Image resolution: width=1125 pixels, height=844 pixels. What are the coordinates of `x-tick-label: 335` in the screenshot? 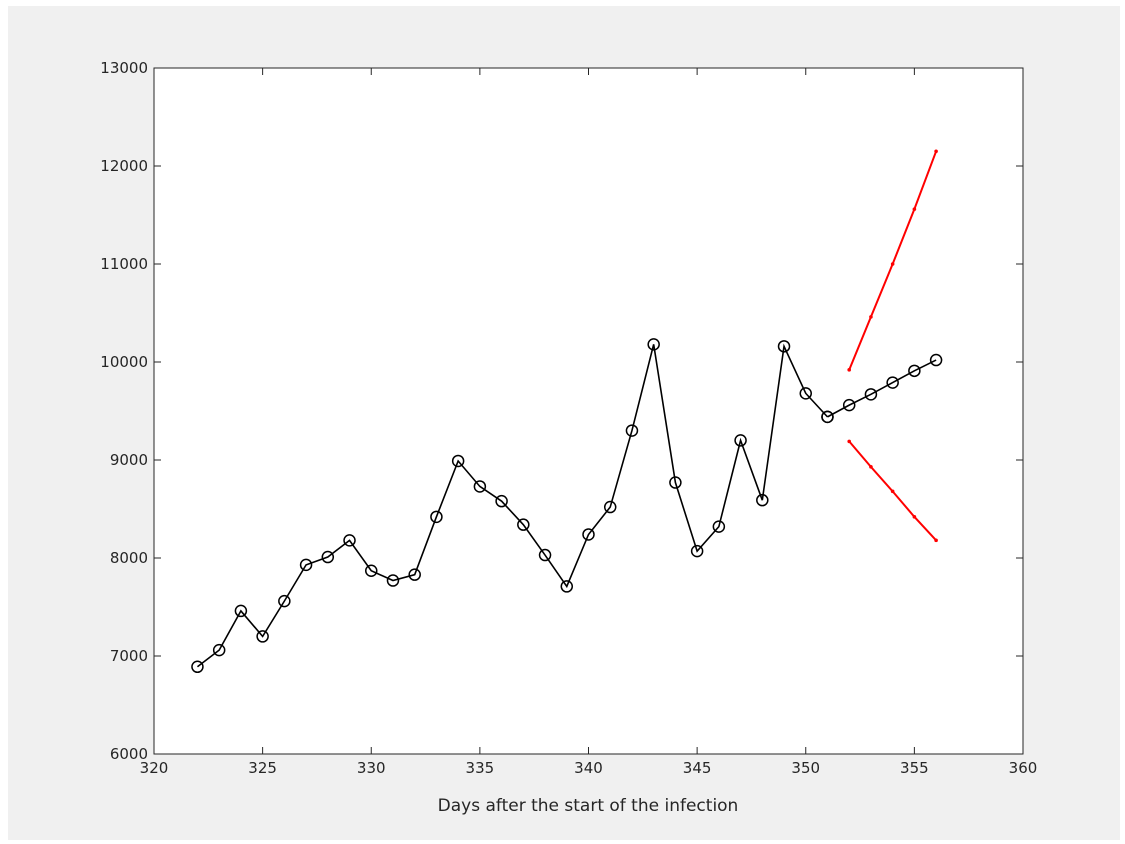 It's located at (480, 768).